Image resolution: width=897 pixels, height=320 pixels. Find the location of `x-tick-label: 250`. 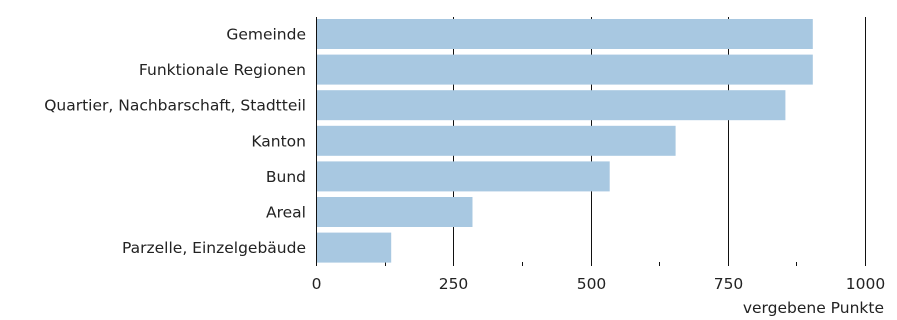

x-tick-label: 250 is located at coordinates (454, 284).